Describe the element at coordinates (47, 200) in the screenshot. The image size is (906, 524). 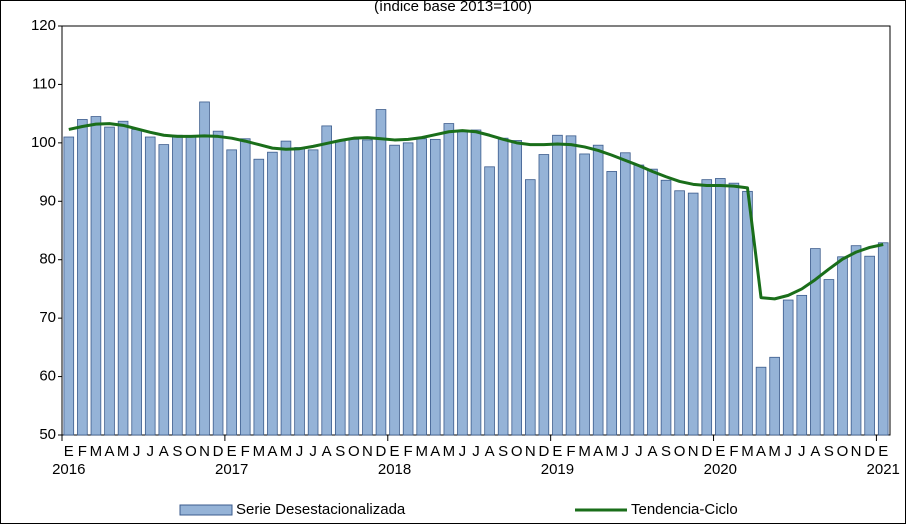
I see `y-tick-label: 90` at that location.